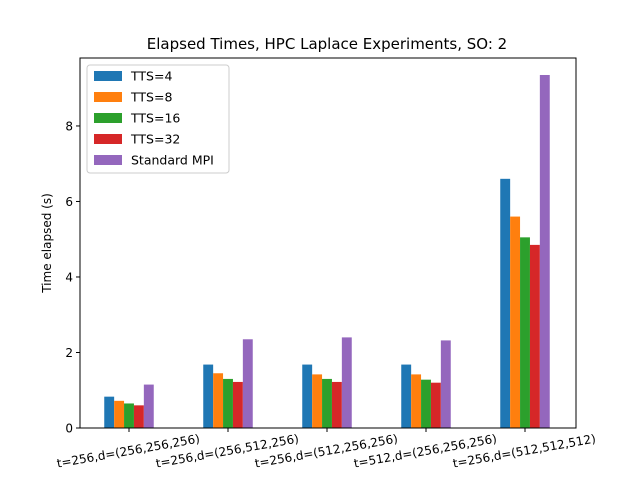  Describe the element at coordinates (69, 126) in the screenshot. I see `y-tick-label: 8` at that location.